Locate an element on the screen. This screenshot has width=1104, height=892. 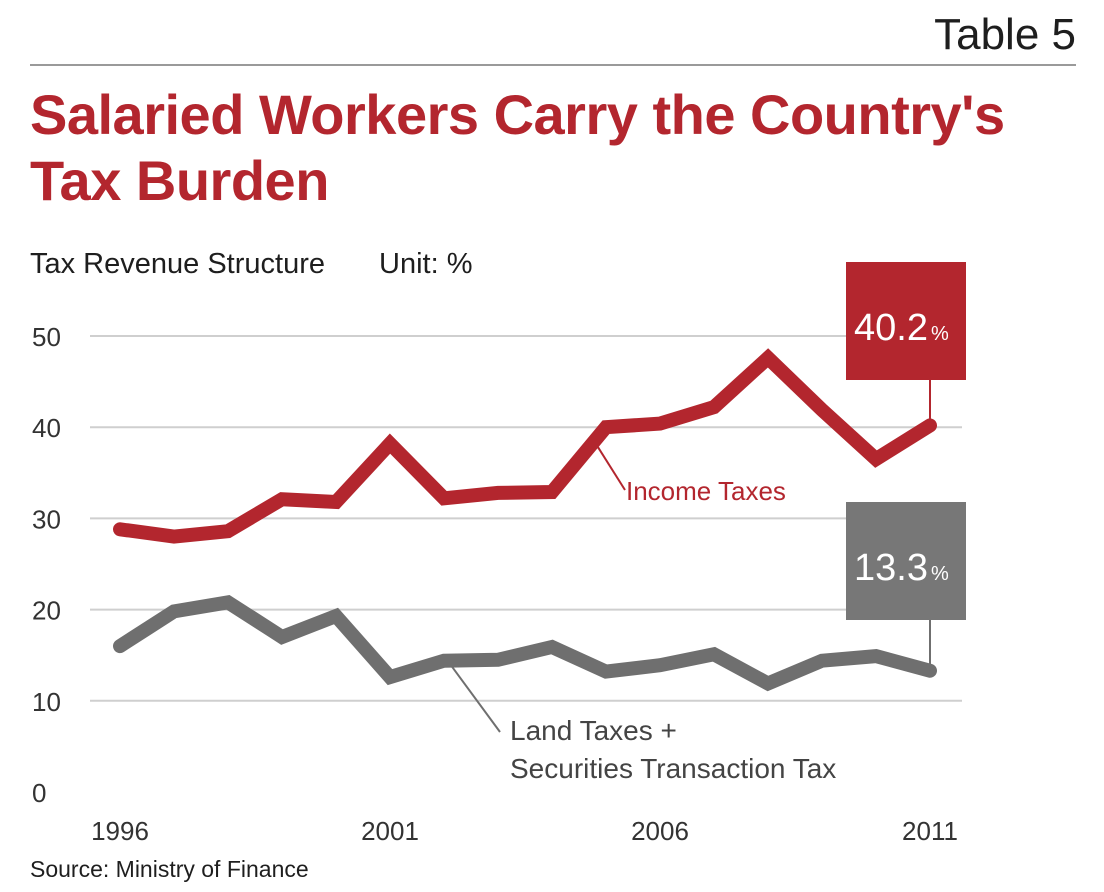
source-note: Source: Ministry of Finance is located at coordinates (169, 869).